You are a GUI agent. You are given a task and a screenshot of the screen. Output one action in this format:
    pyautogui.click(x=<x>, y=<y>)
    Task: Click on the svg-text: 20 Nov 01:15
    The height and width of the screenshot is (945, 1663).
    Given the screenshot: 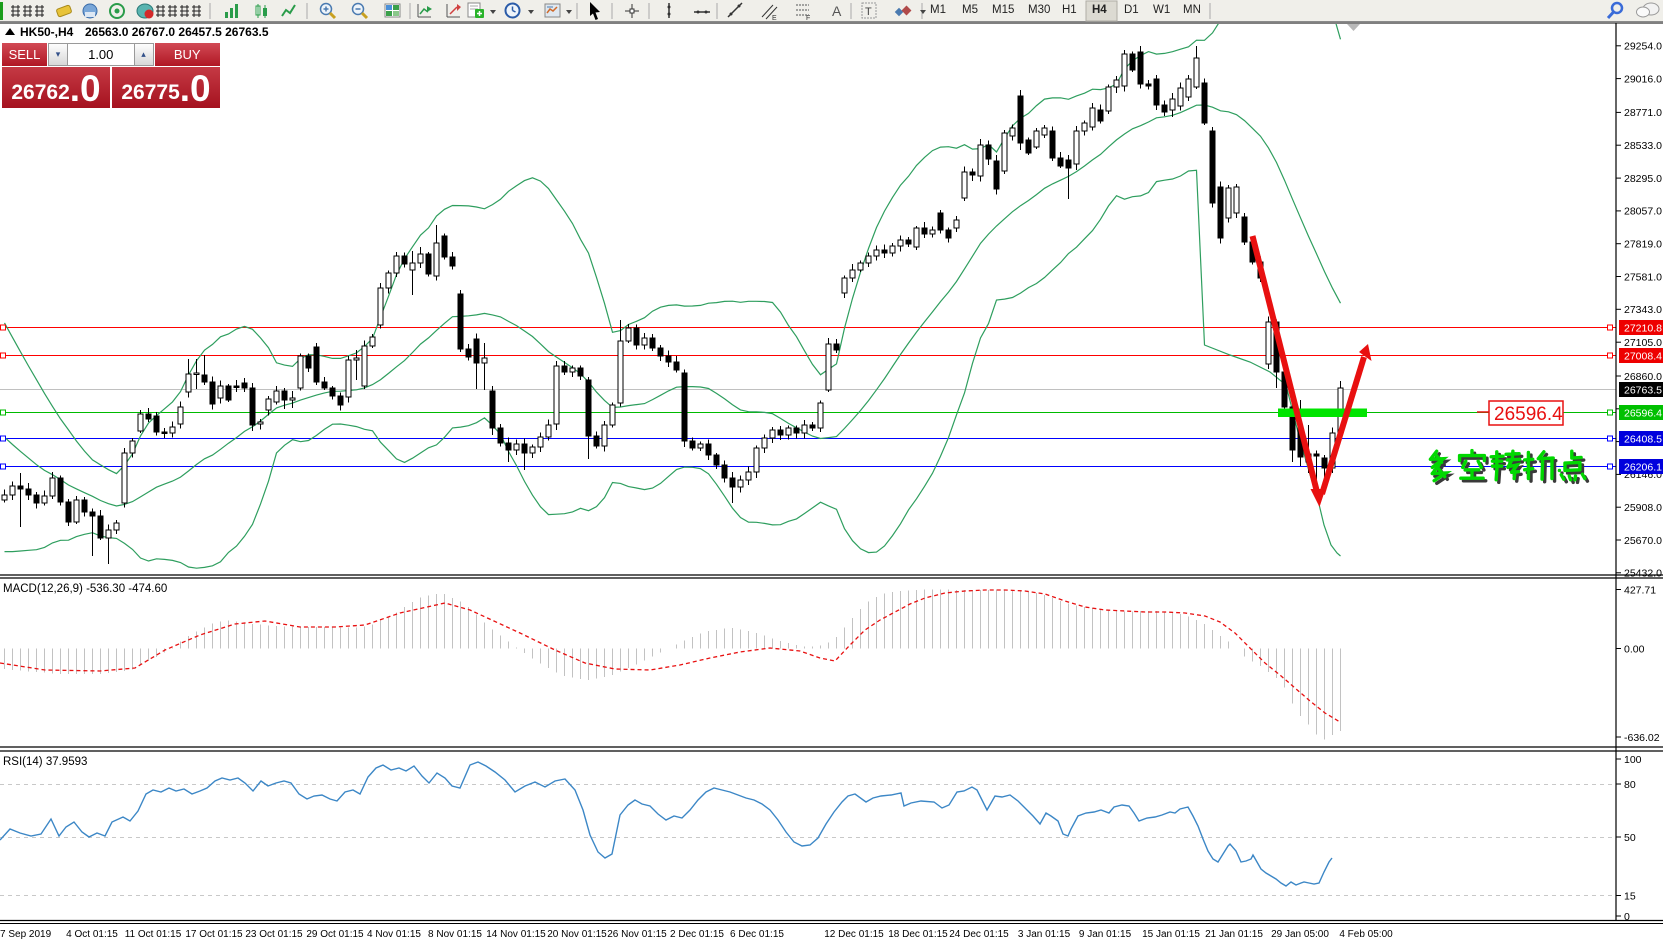 What is the action you would take?
    pyautogui.click(x=577, y=934)
    